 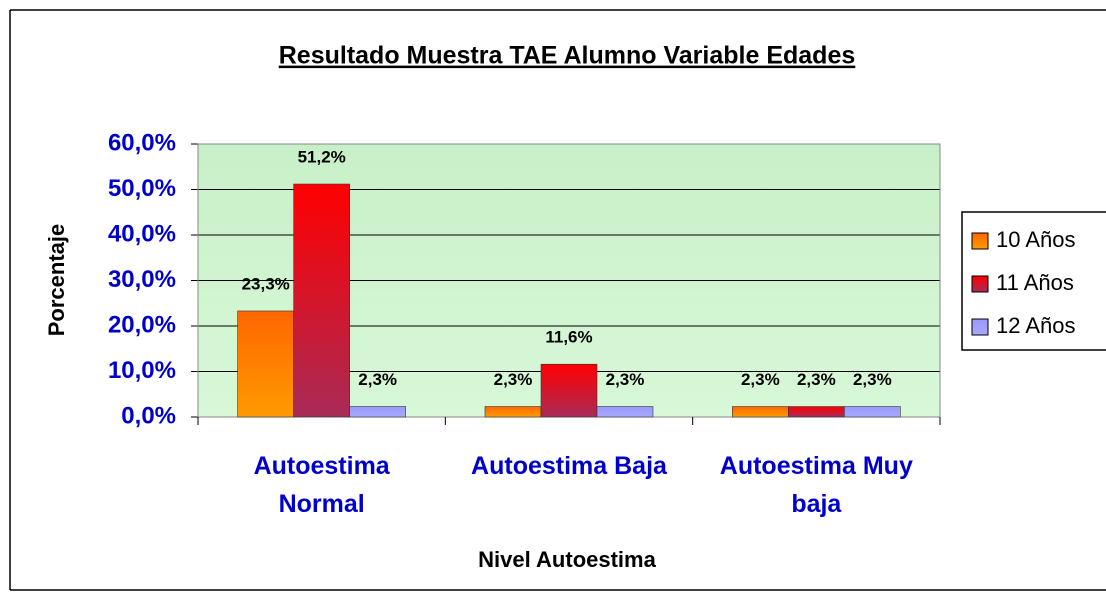 I want to click on y-tick-label: 20,0%, so click(x=142, y=324).